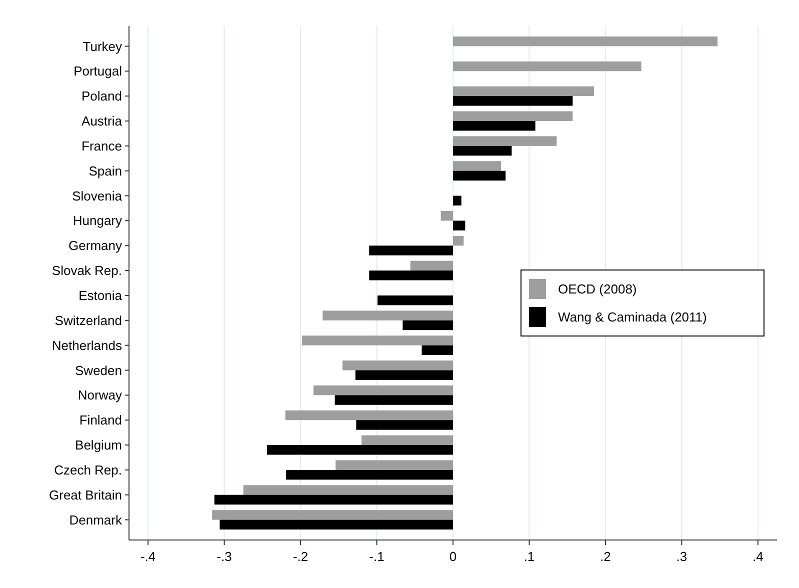 The height and width of the screenshot is (588, 799). I want to click on y-tick-label: Belgium, so click(98, 445).